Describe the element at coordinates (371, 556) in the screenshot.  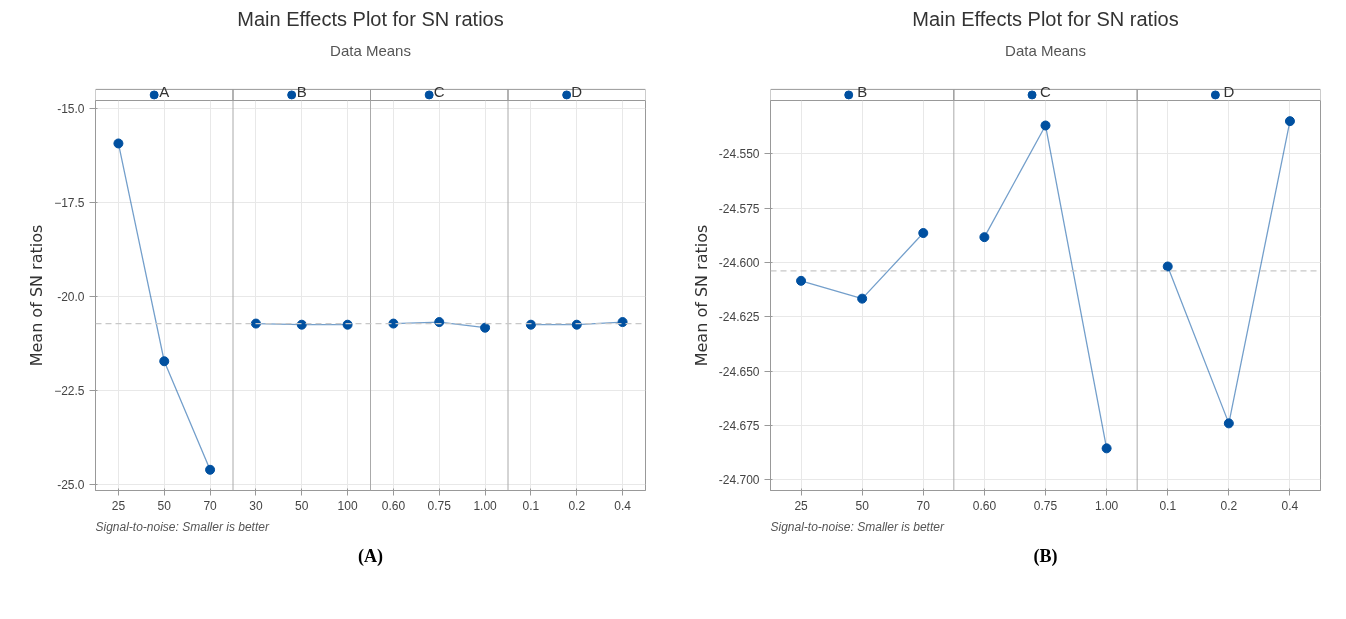
I see `text: (A)` at that location.